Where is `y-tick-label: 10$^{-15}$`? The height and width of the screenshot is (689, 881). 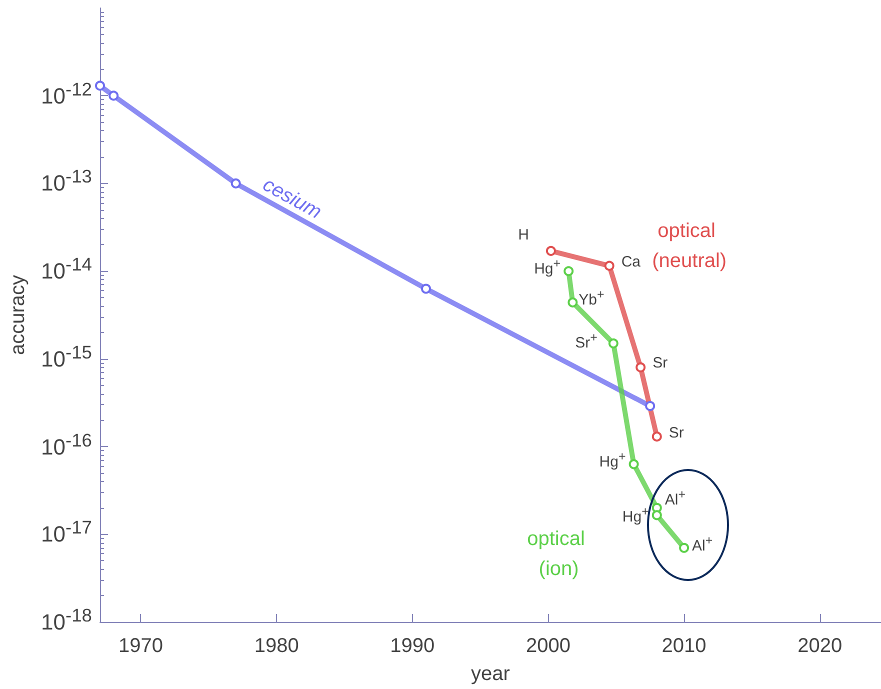
y-tick-label: 10$^{-15}$ is located at coordinates (66, 356).